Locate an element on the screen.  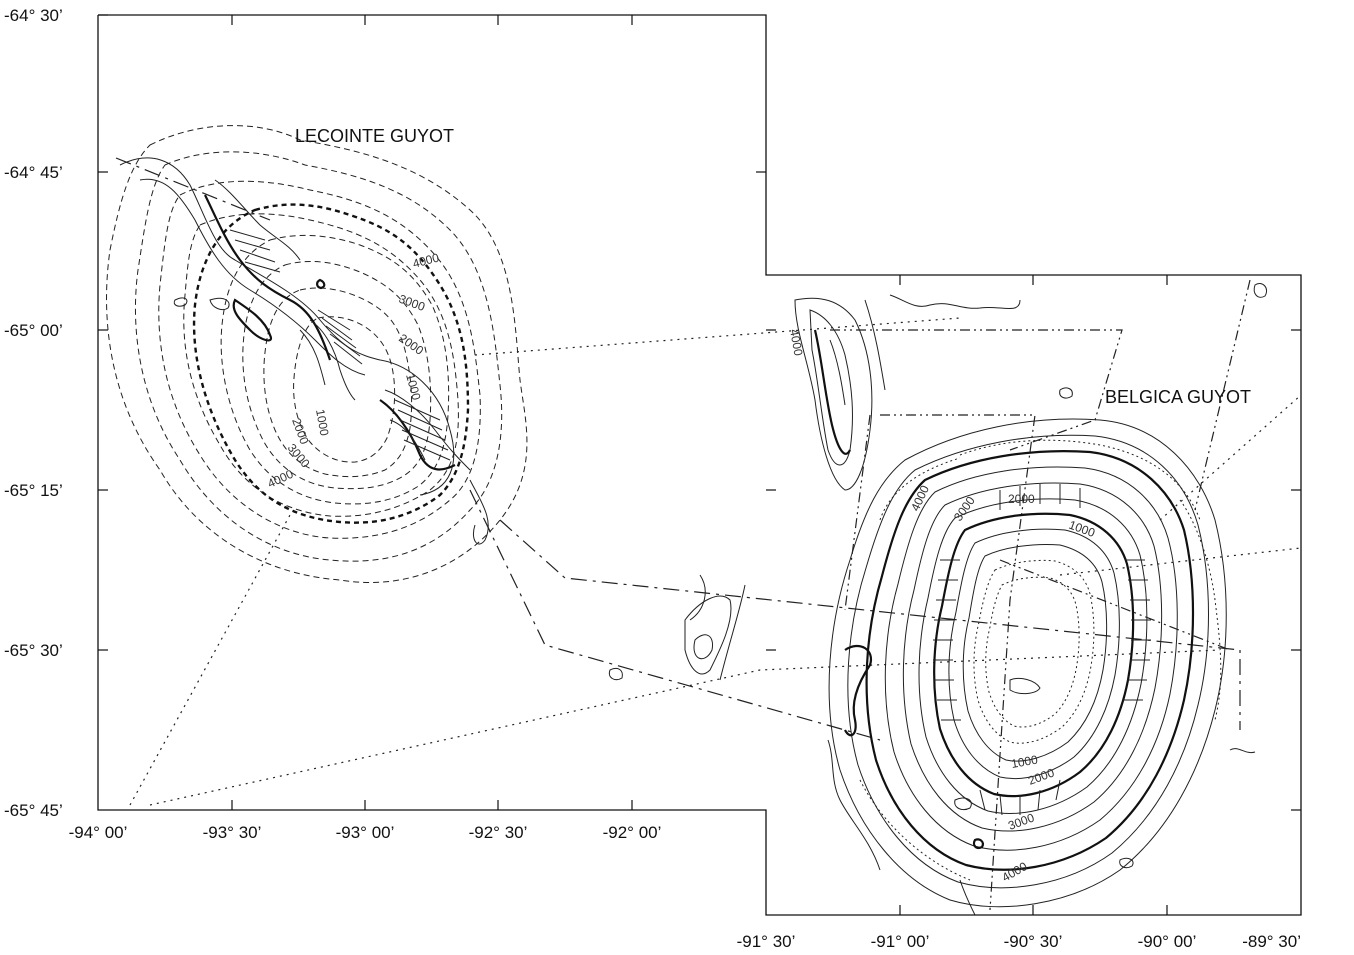
lon-label: -93° 00’ is located at coordinates (365, 832).